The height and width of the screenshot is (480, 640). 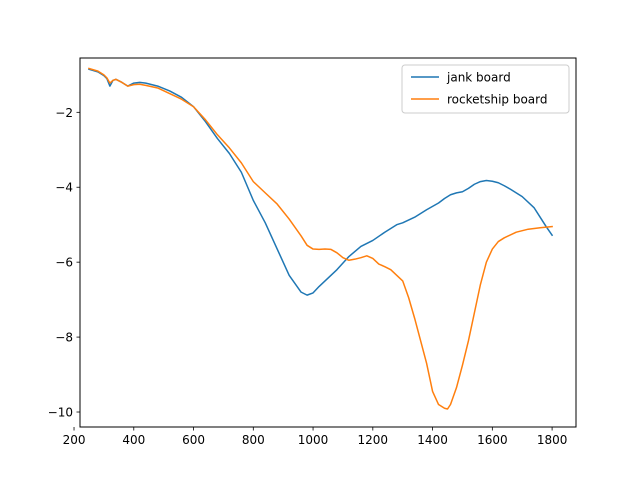 I want to click on x-tick-label: 1800, so click(x=552, y=440).